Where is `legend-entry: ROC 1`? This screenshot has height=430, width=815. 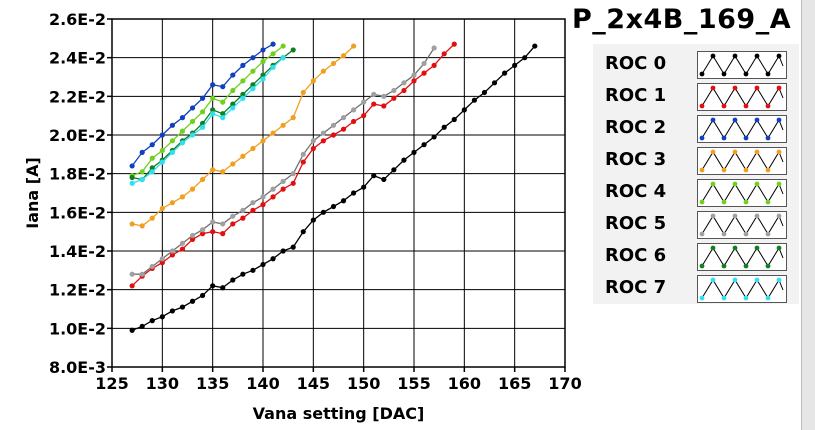 legend-entry: ROC 1 is located at coordinates (696, 98).